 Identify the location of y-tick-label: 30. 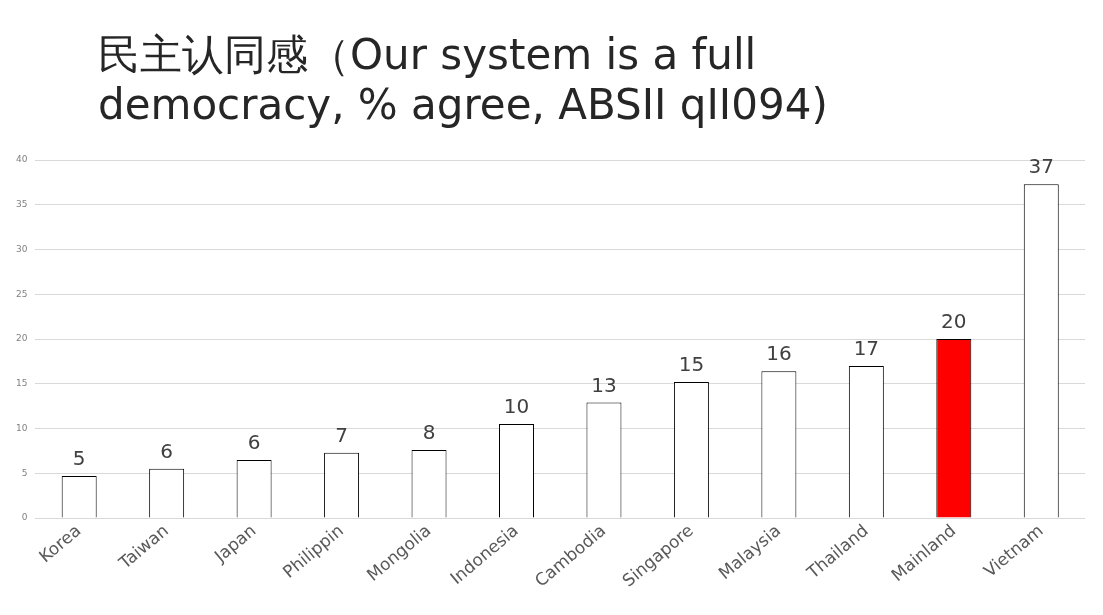
(22, 248).